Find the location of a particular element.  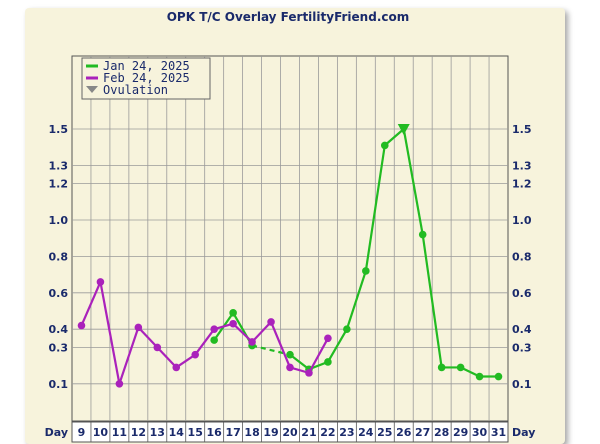

x-tick-label: 22 is located at coordinates (327, 432).